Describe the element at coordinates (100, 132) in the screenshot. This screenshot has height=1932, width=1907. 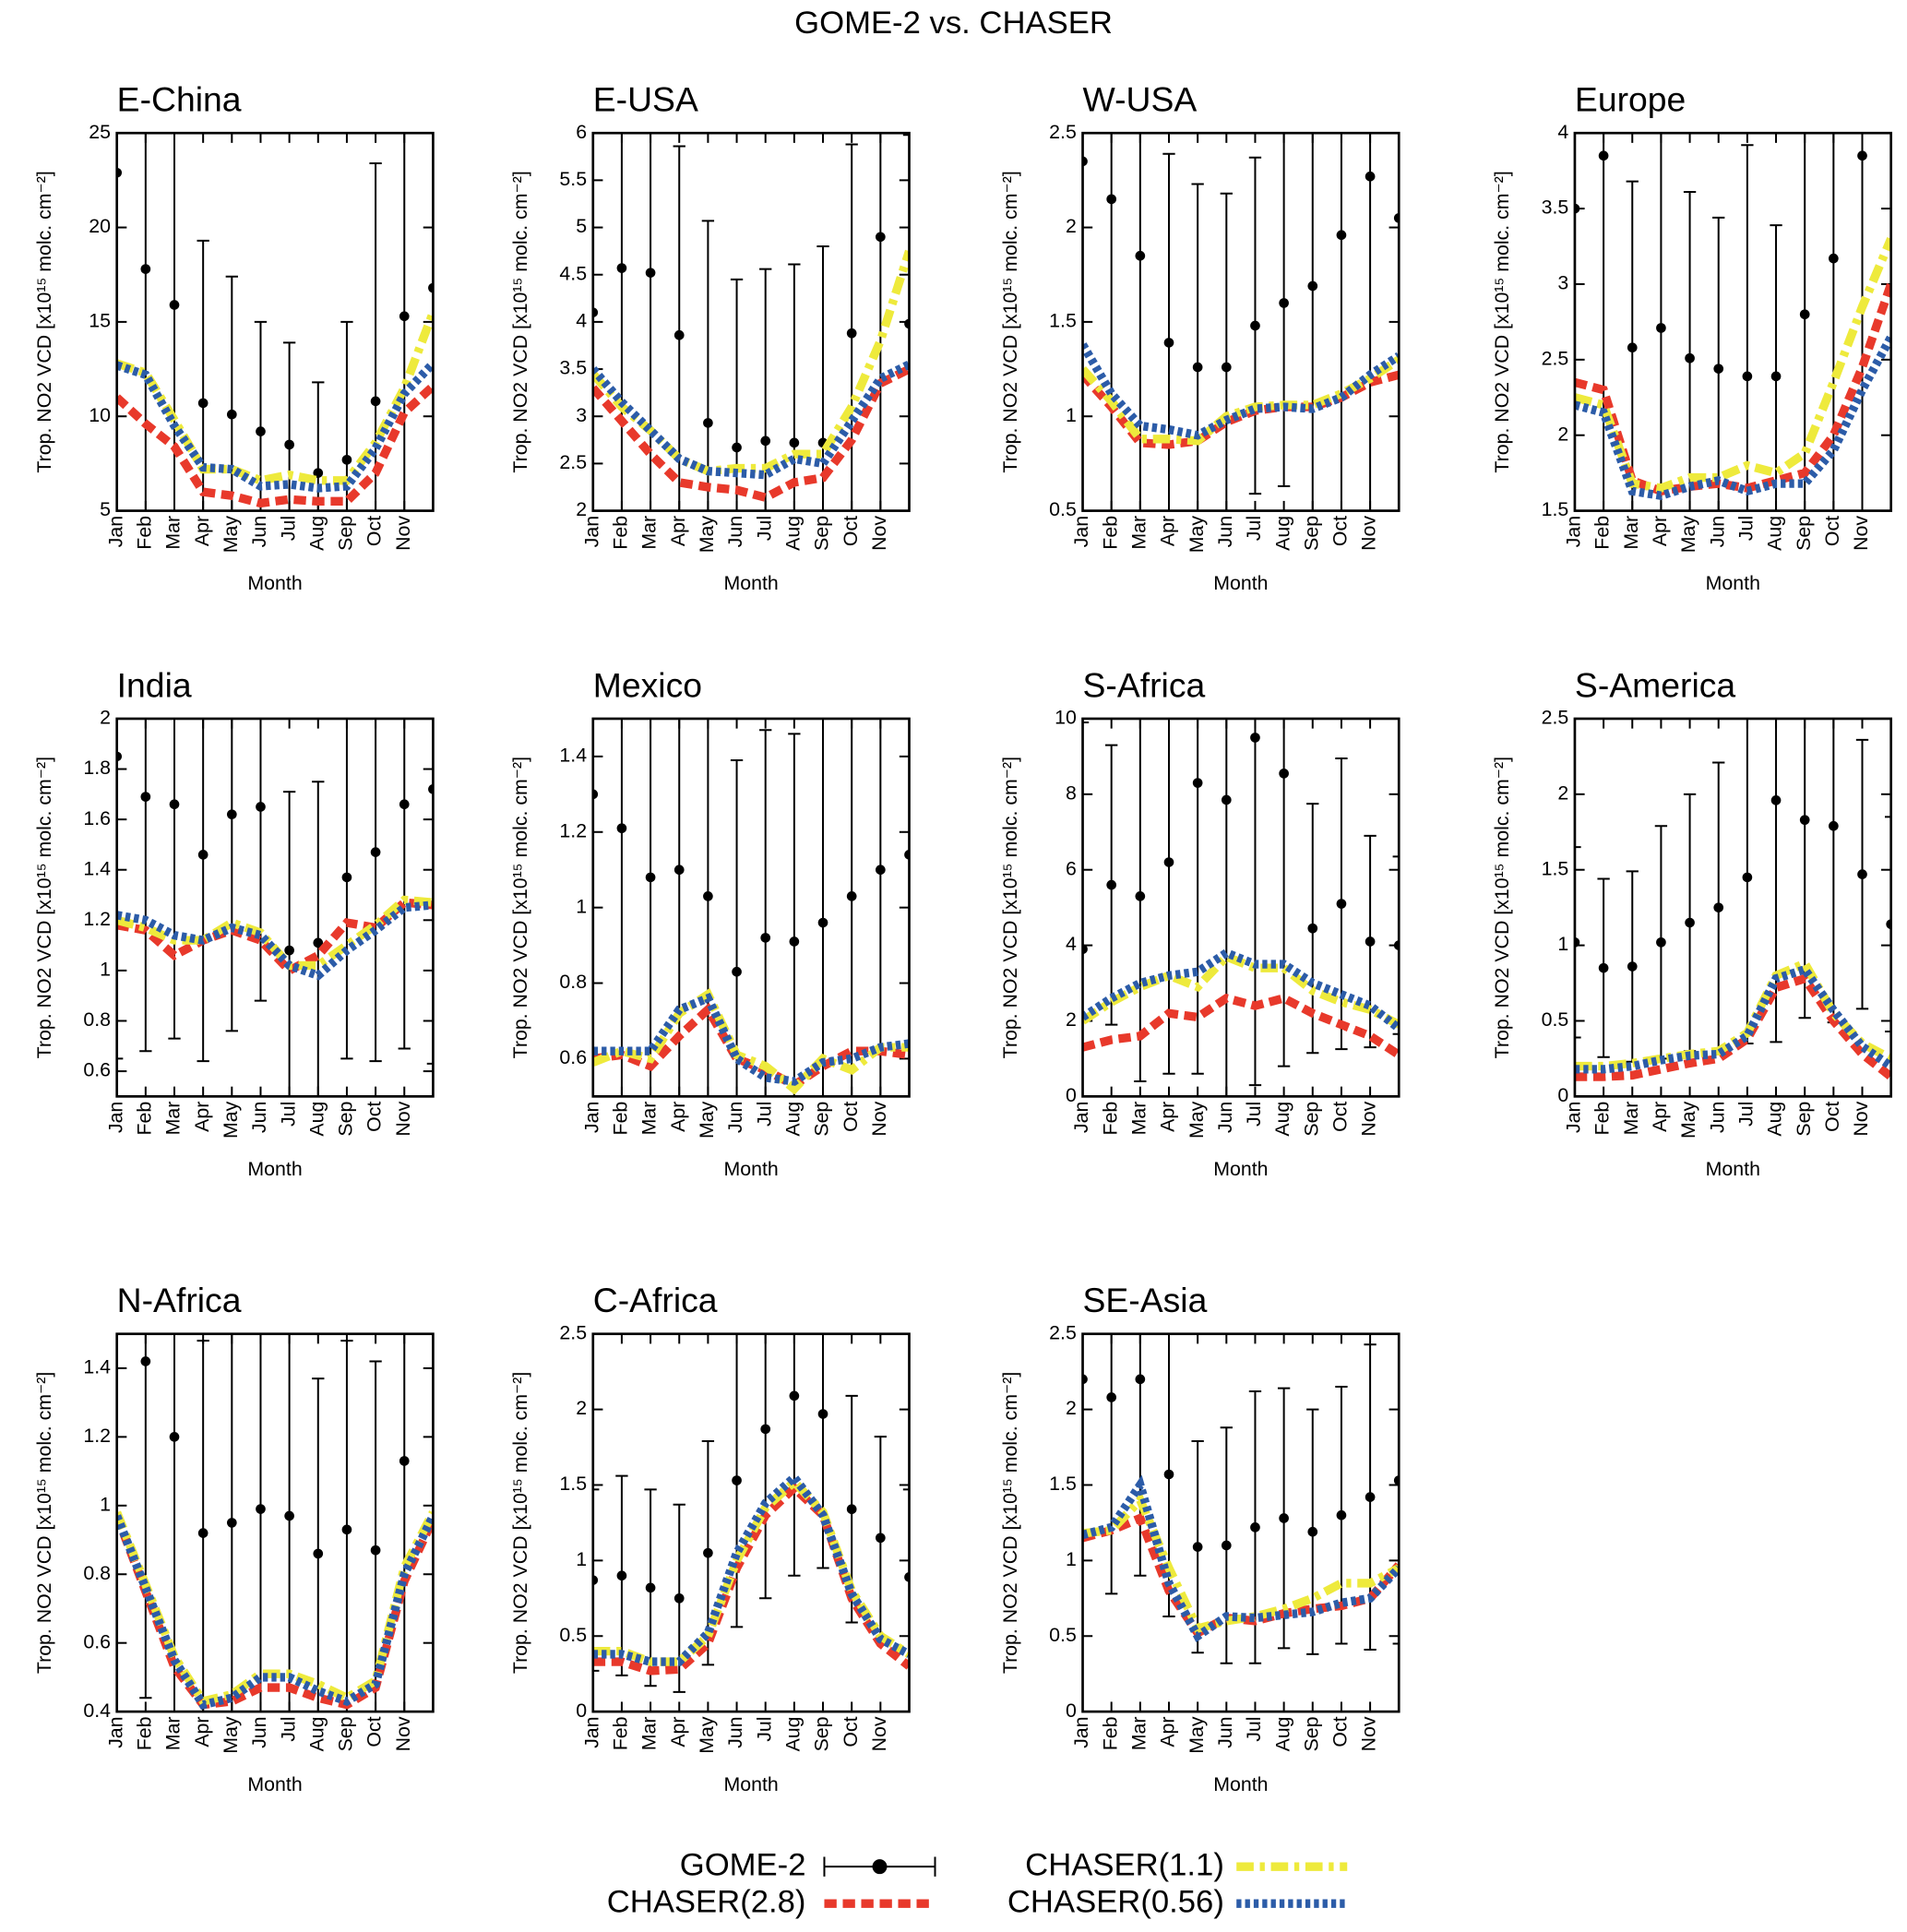
I see `y-tick-label: 25` at that location.